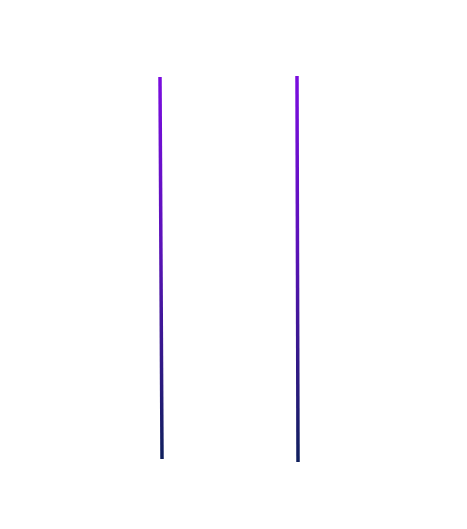 The width and height of the screenshot is (467, 529). I want to click on vertical-line-right, so click(297, 269).